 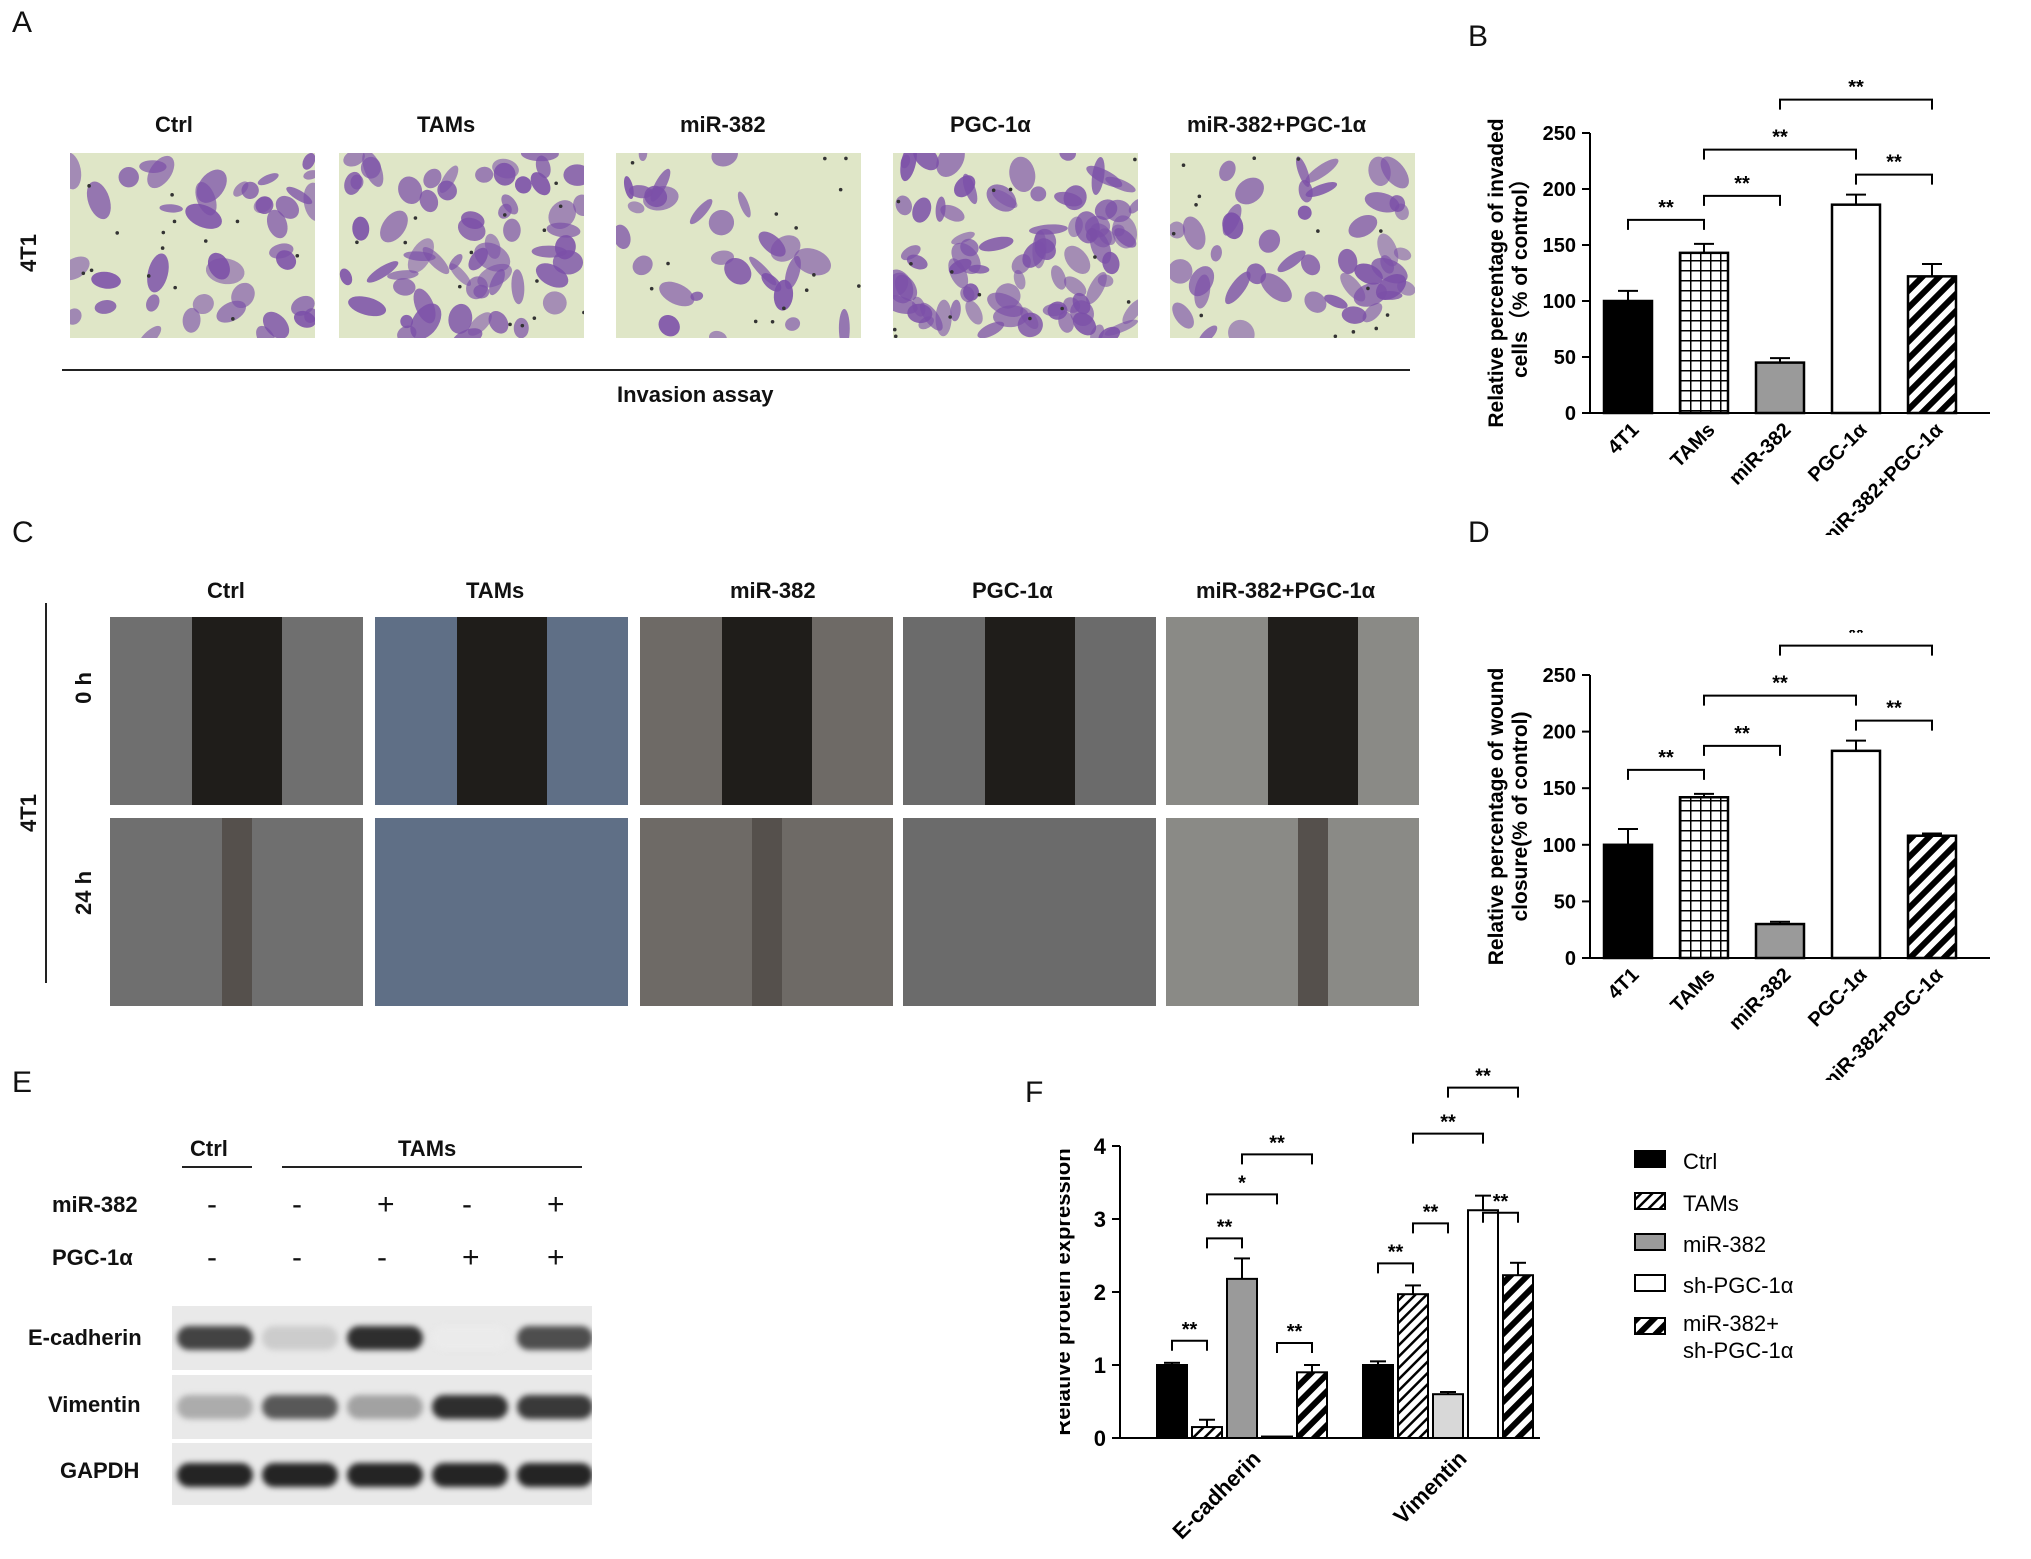 I want to click on panel-a-divider, so click(x=736, y=370).